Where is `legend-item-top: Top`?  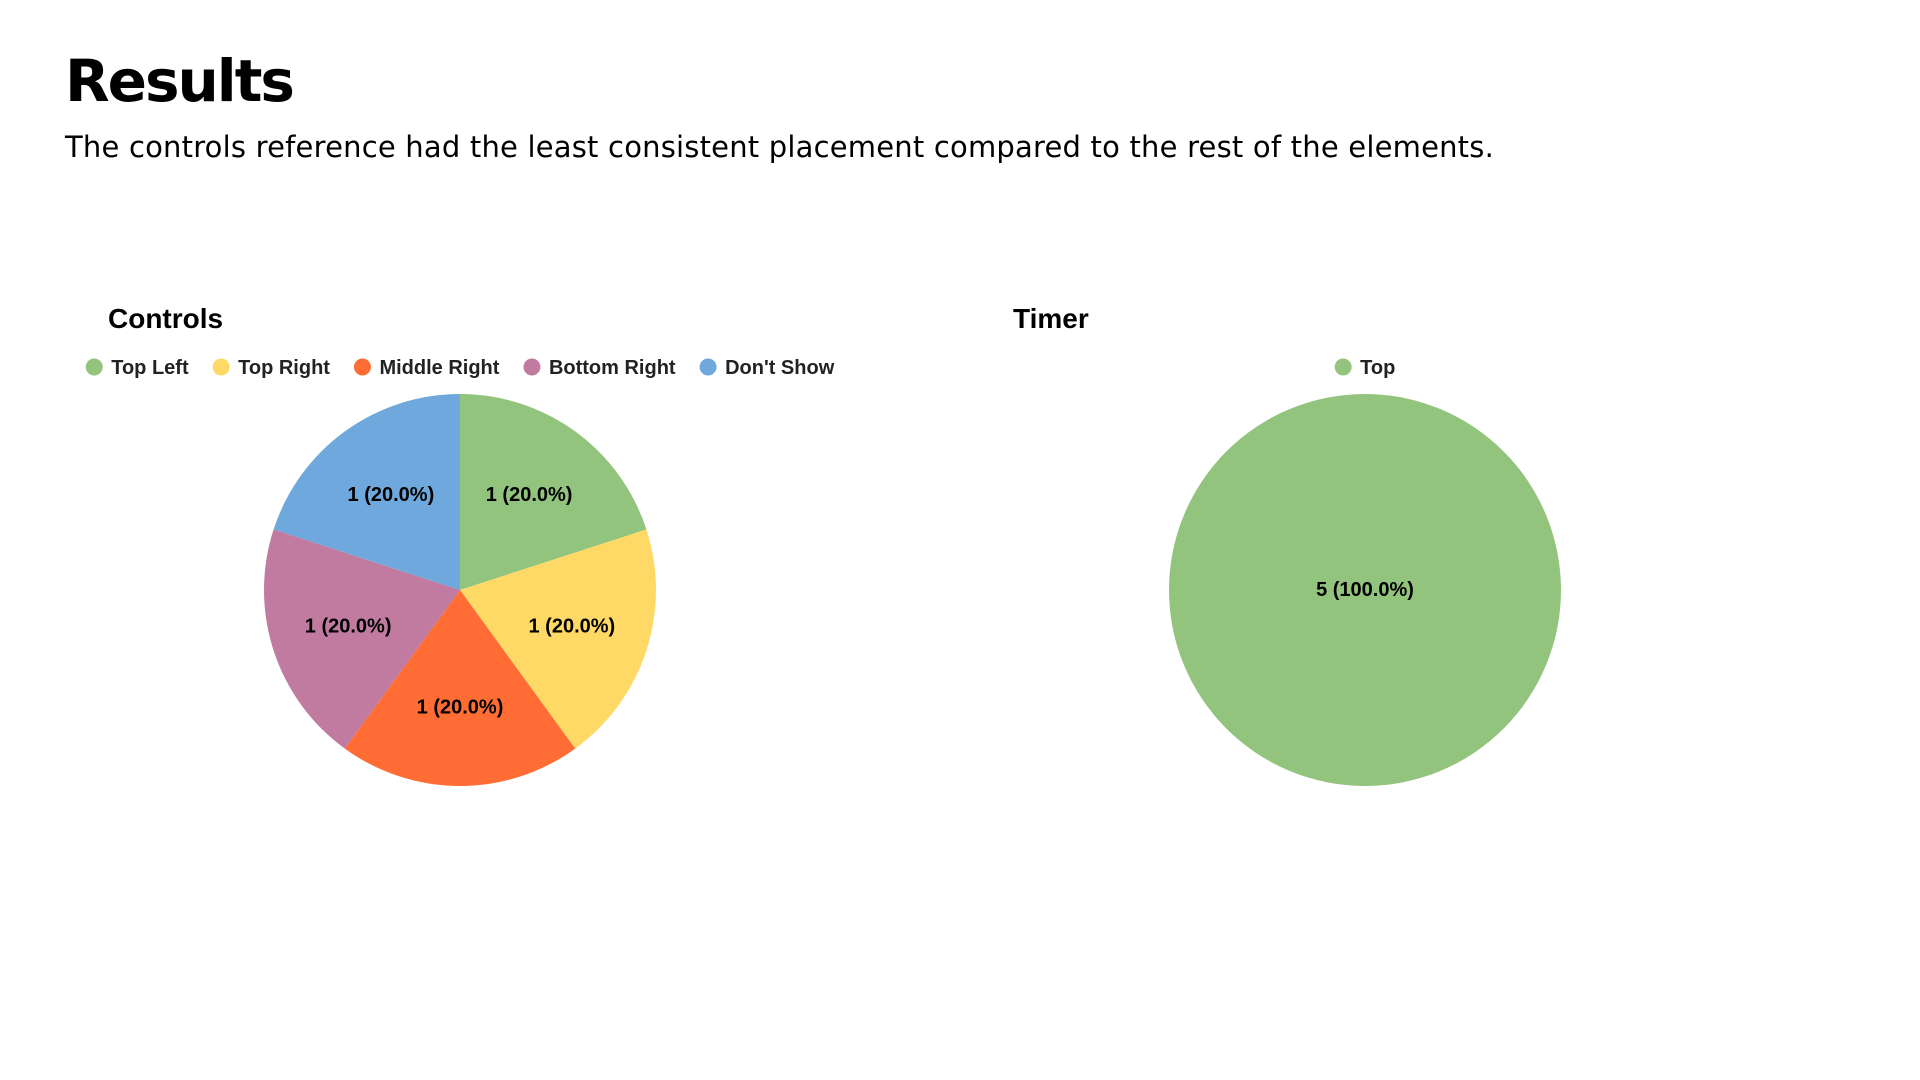
legend-item-top: Top is located at coordinates (1365, 368).